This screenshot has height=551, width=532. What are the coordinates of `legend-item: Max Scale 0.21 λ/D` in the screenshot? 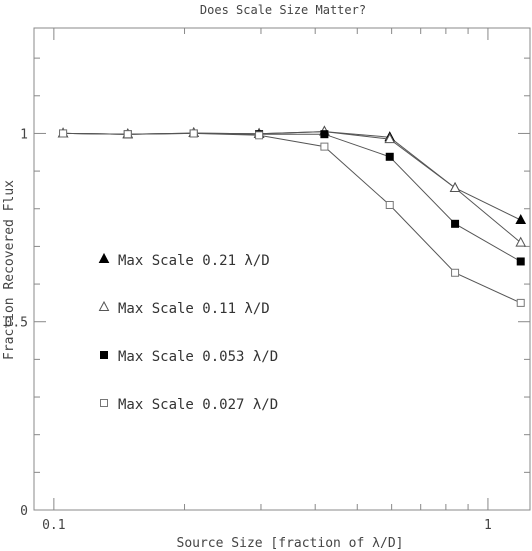 It's located at (184, 260).